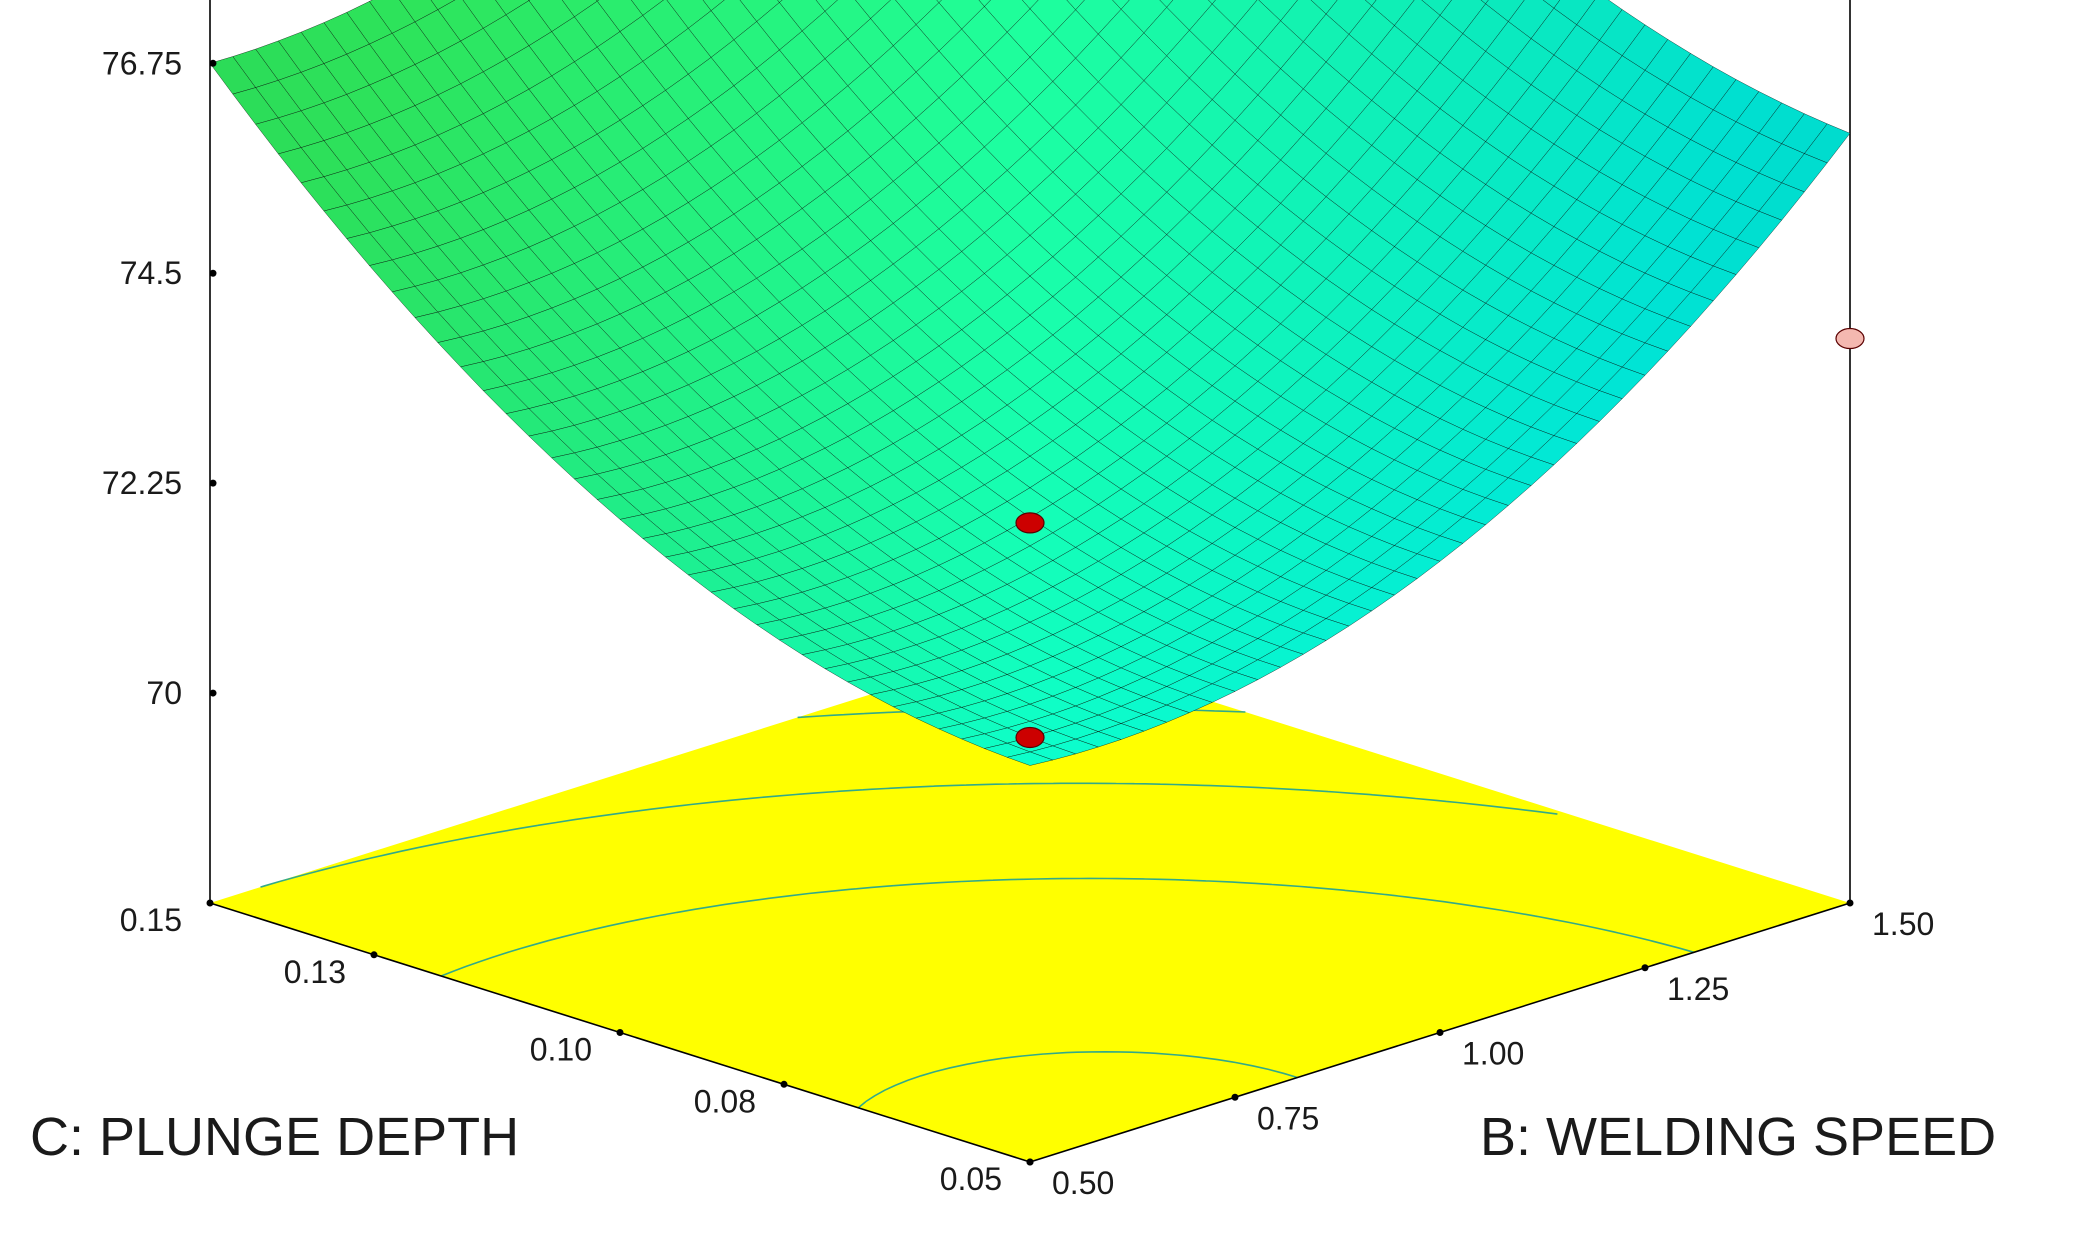 The height and width of the screenshot is (1237, 2077). Describe the element at coordinates (1698, 989) in the screenshot. I see `y-tick-label: 1.25` at that location.